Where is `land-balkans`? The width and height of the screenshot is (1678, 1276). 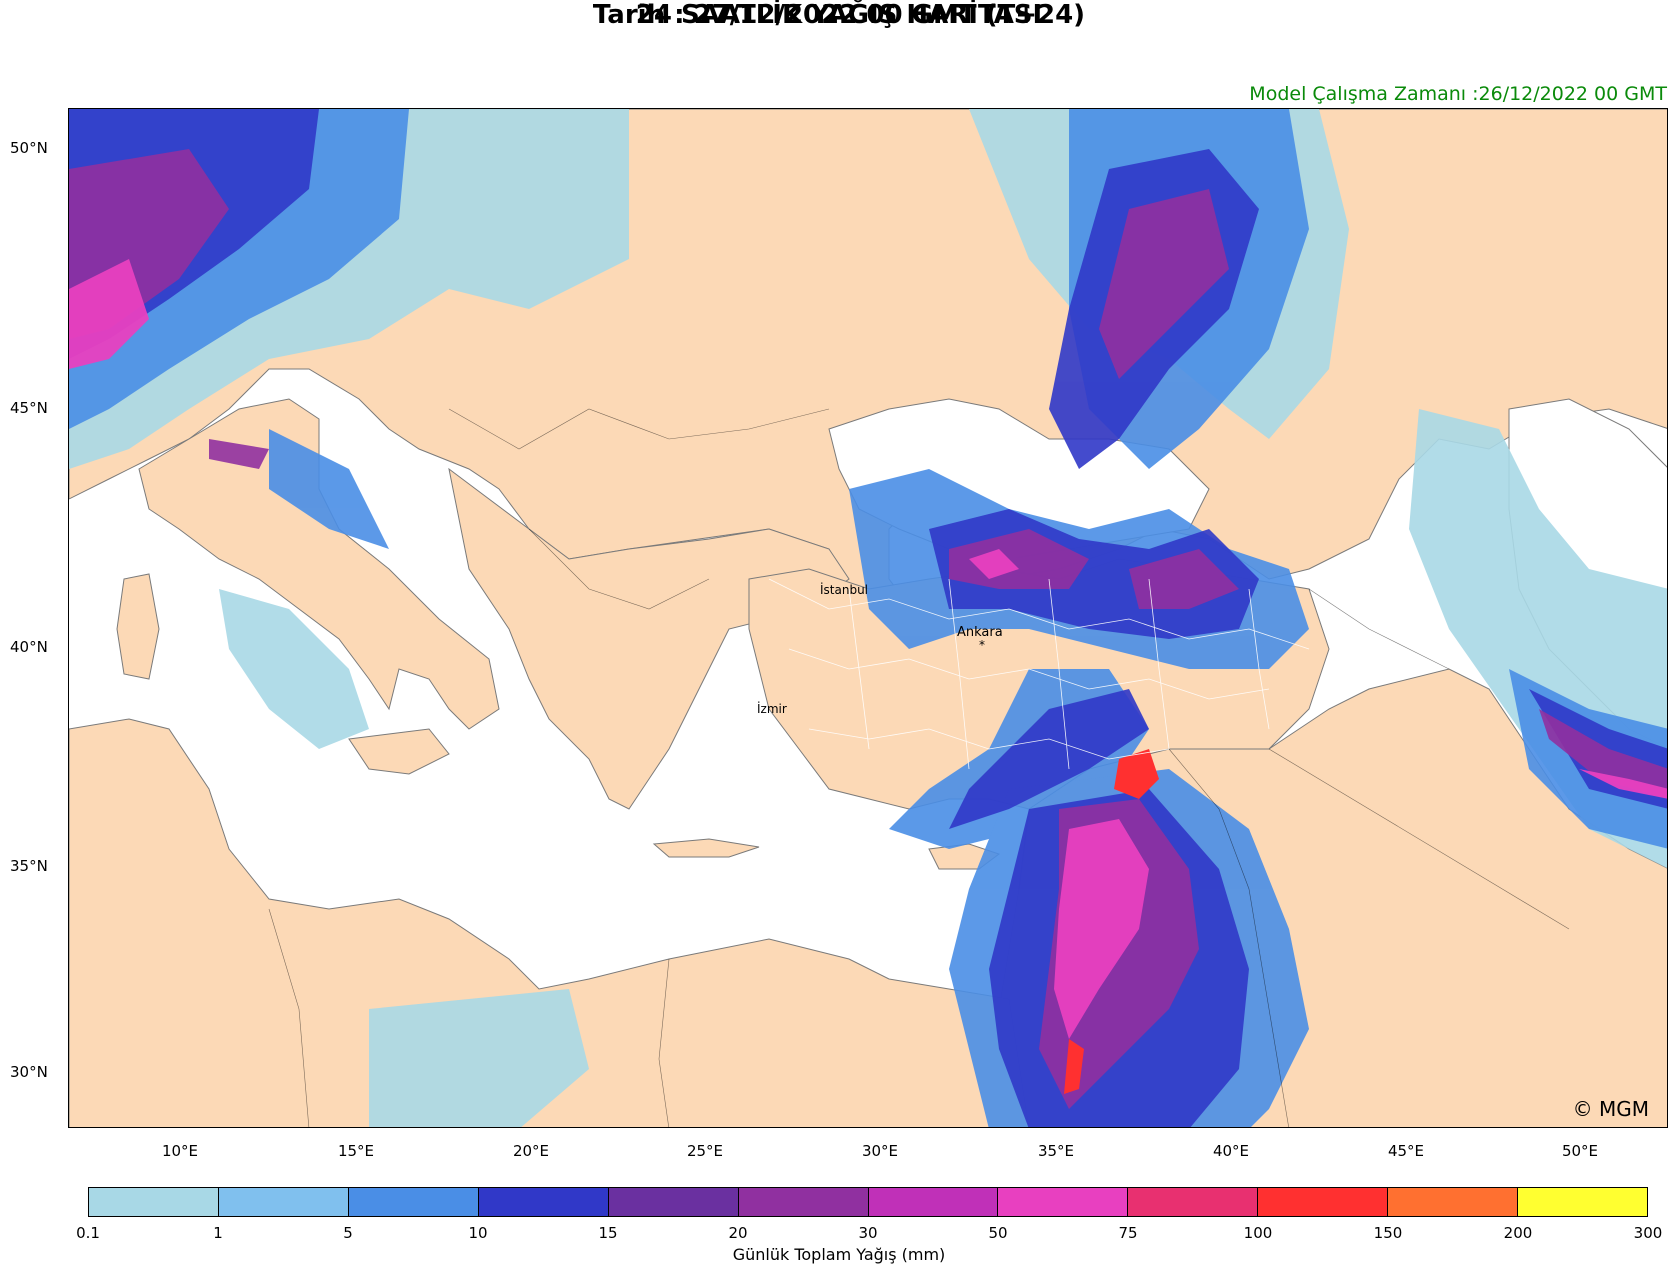 land-balkans is located at coordinates (649, 638).